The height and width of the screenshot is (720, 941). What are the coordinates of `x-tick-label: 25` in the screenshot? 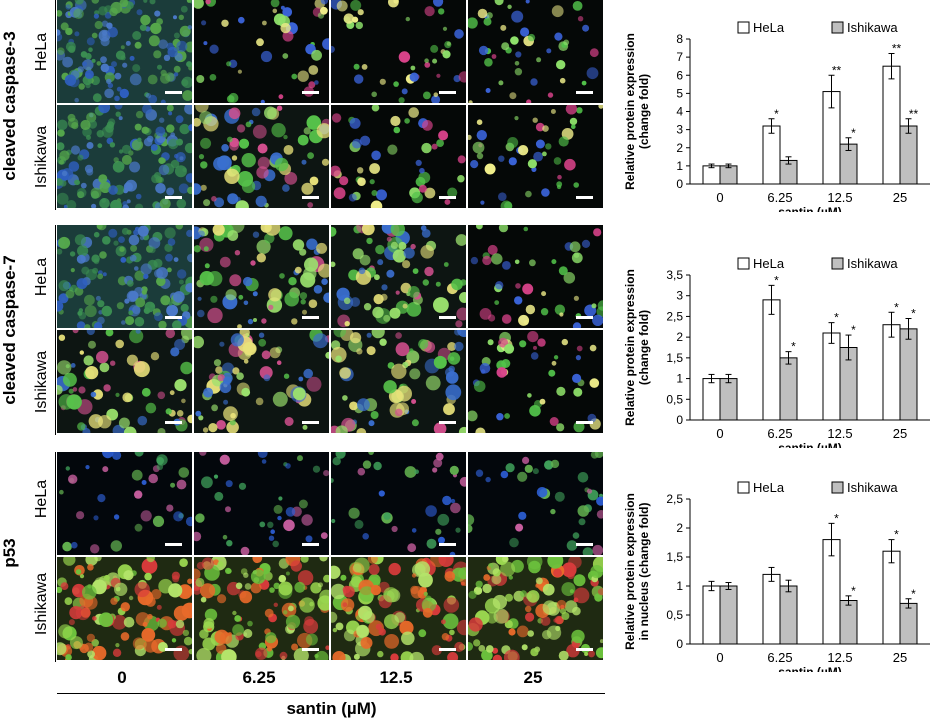 It's located at (900, 433).